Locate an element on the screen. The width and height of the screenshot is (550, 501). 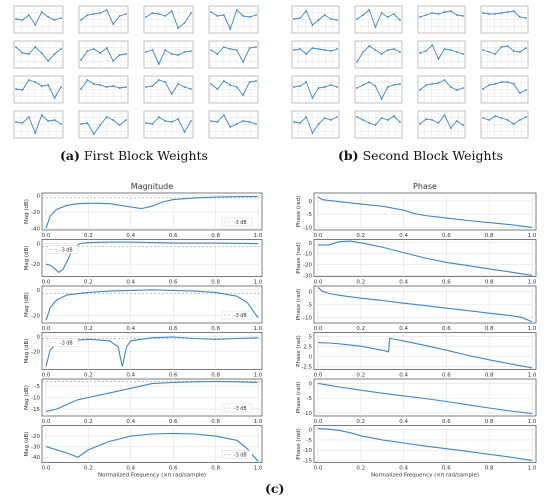
y-tick-label: -10 is located at coordinates (307, 228).